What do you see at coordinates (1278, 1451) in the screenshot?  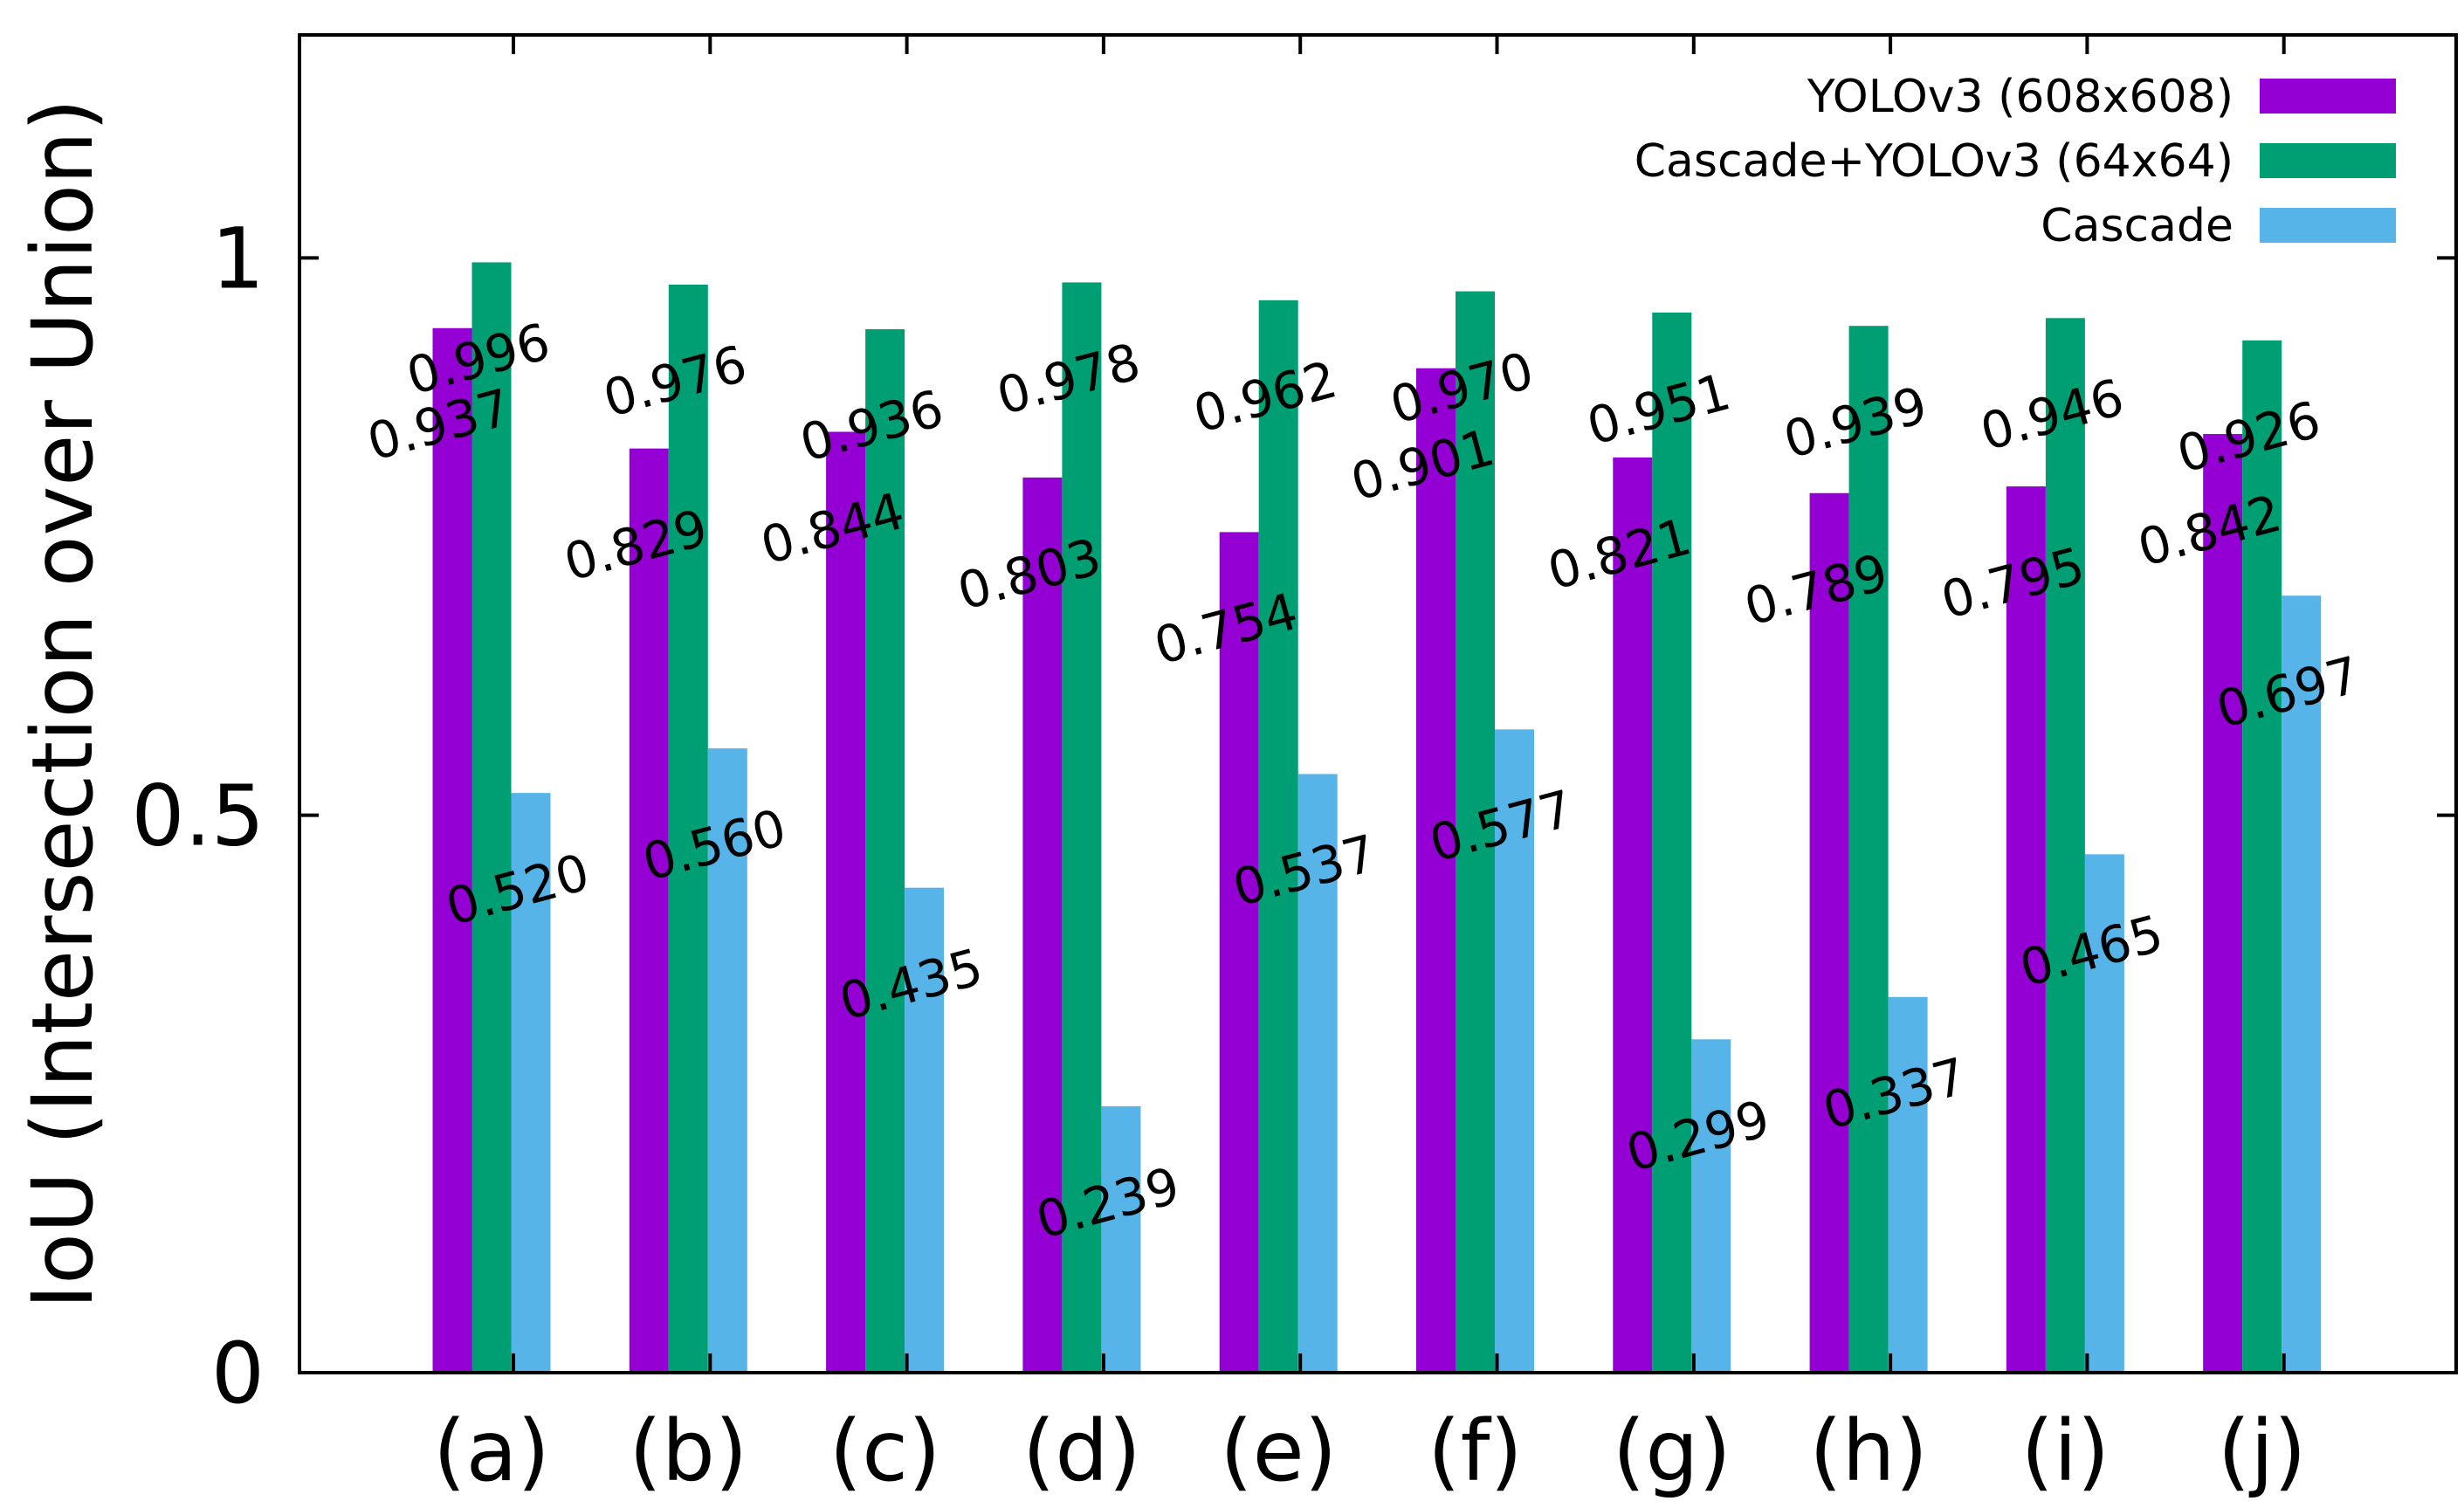 I see `x-tick-label: (e)` at bounding box center [1278, 1451].